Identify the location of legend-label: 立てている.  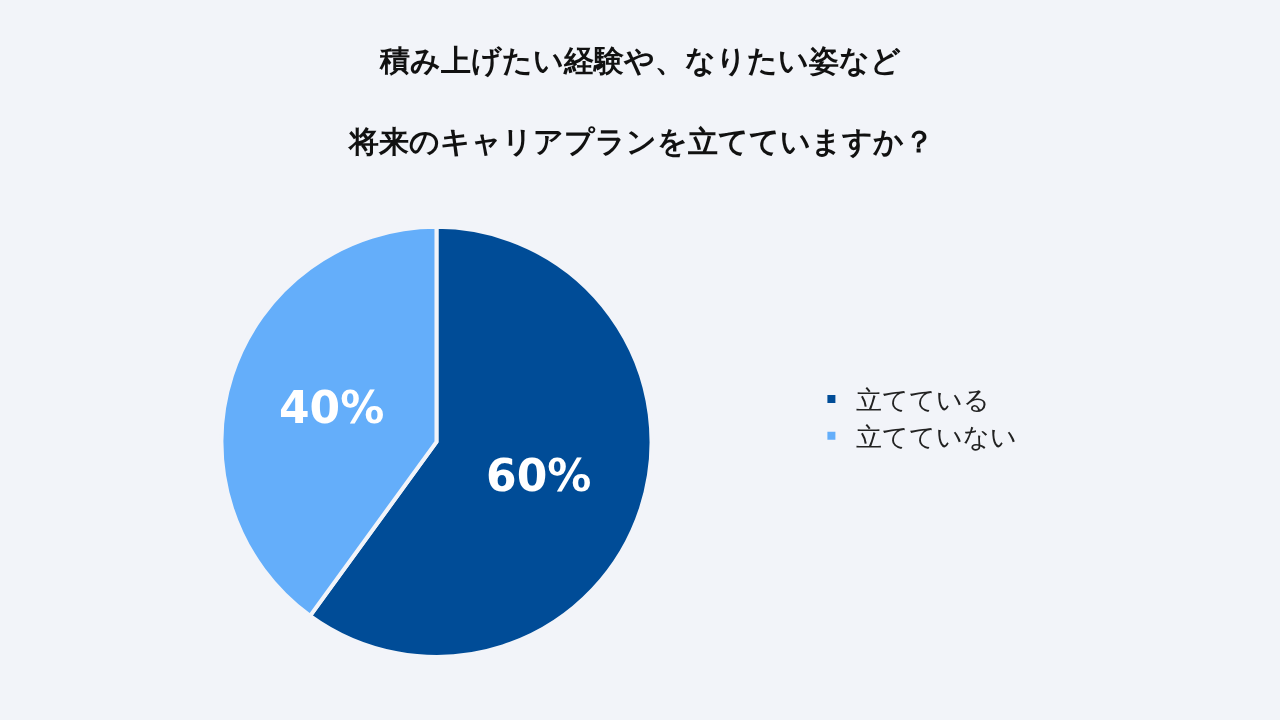
(923, 400).